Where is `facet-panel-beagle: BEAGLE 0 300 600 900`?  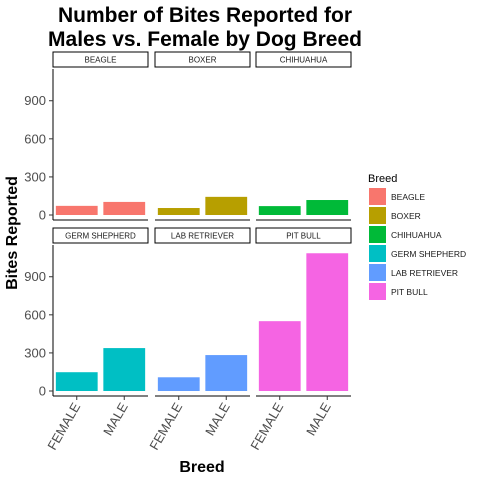 facet-panel-beagle: BEAGLE 0 300 600 900 is located at coordinates (86, 137).